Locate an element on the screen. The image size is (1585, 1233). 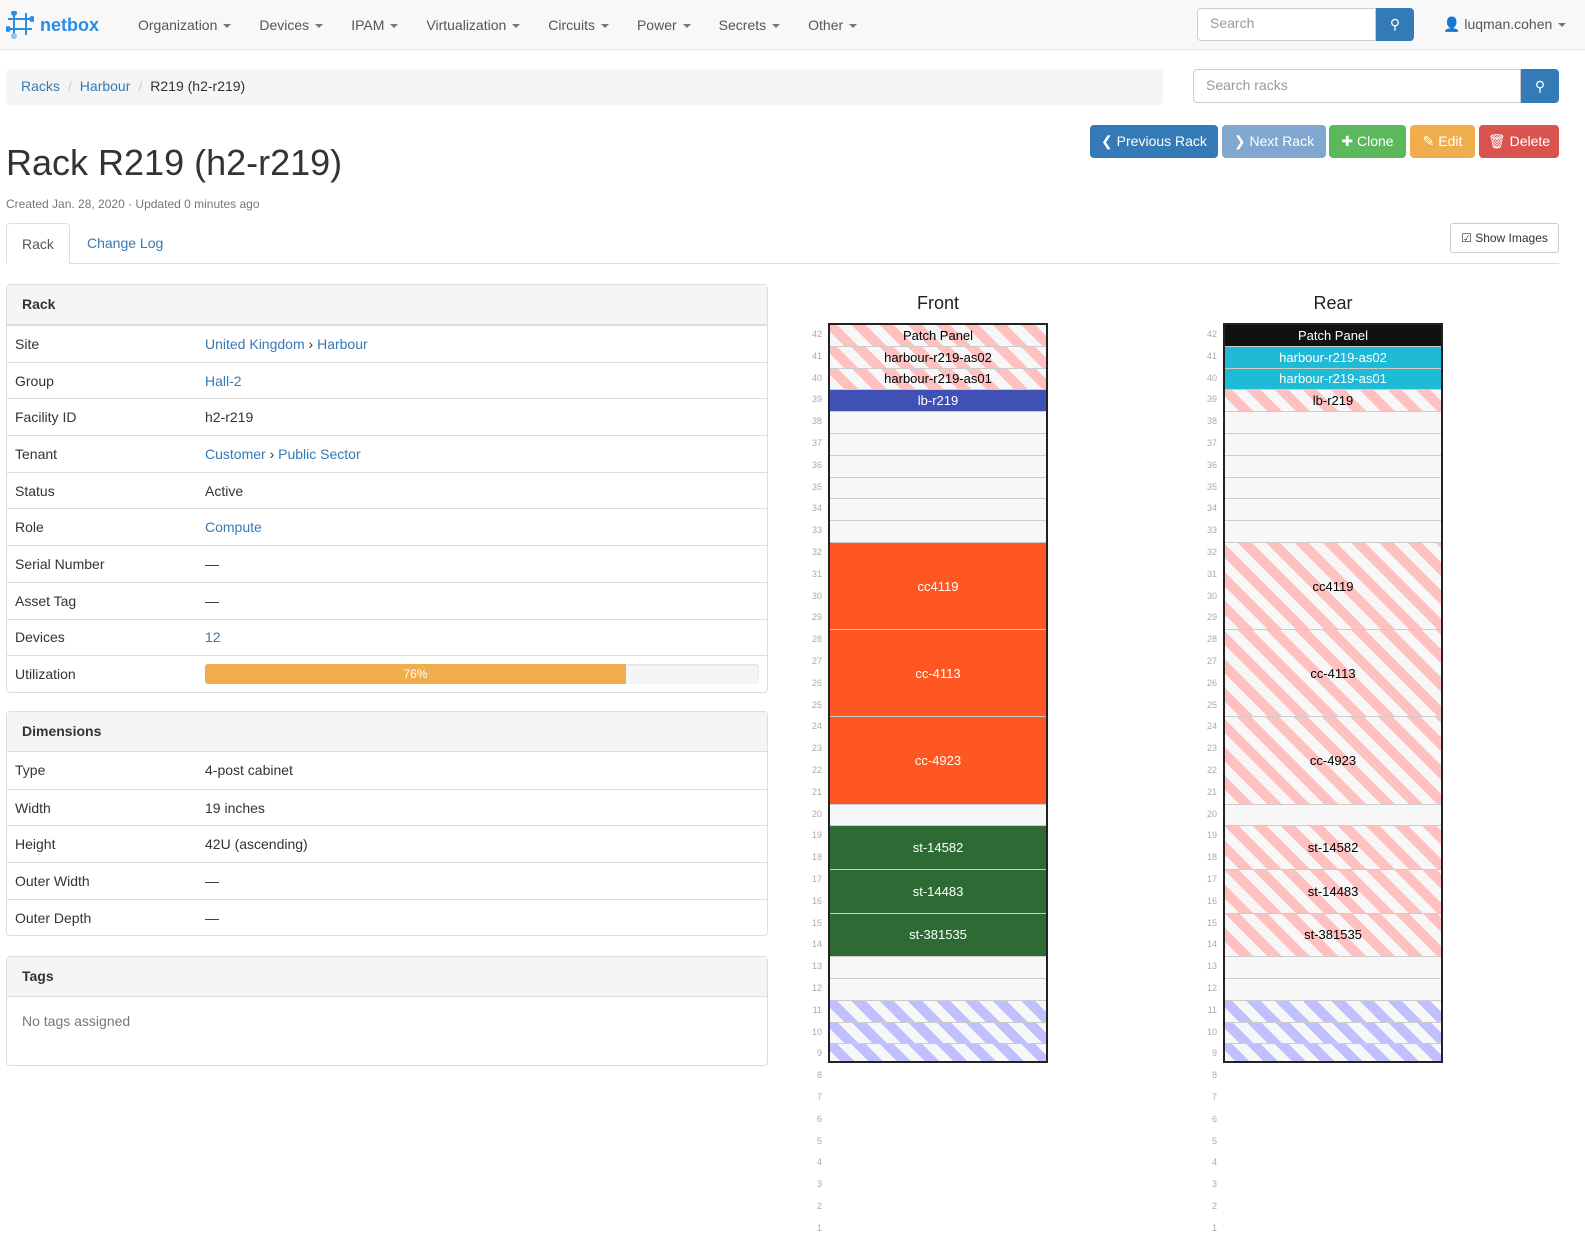
region-link: United Kingdom is located at coordinates (255, 343).